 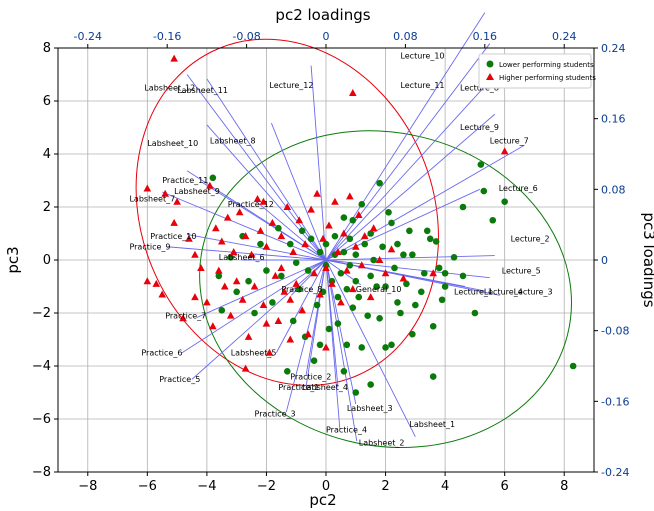 I want to click on loading-label: Lecture_3, so click(x=533, y=291).